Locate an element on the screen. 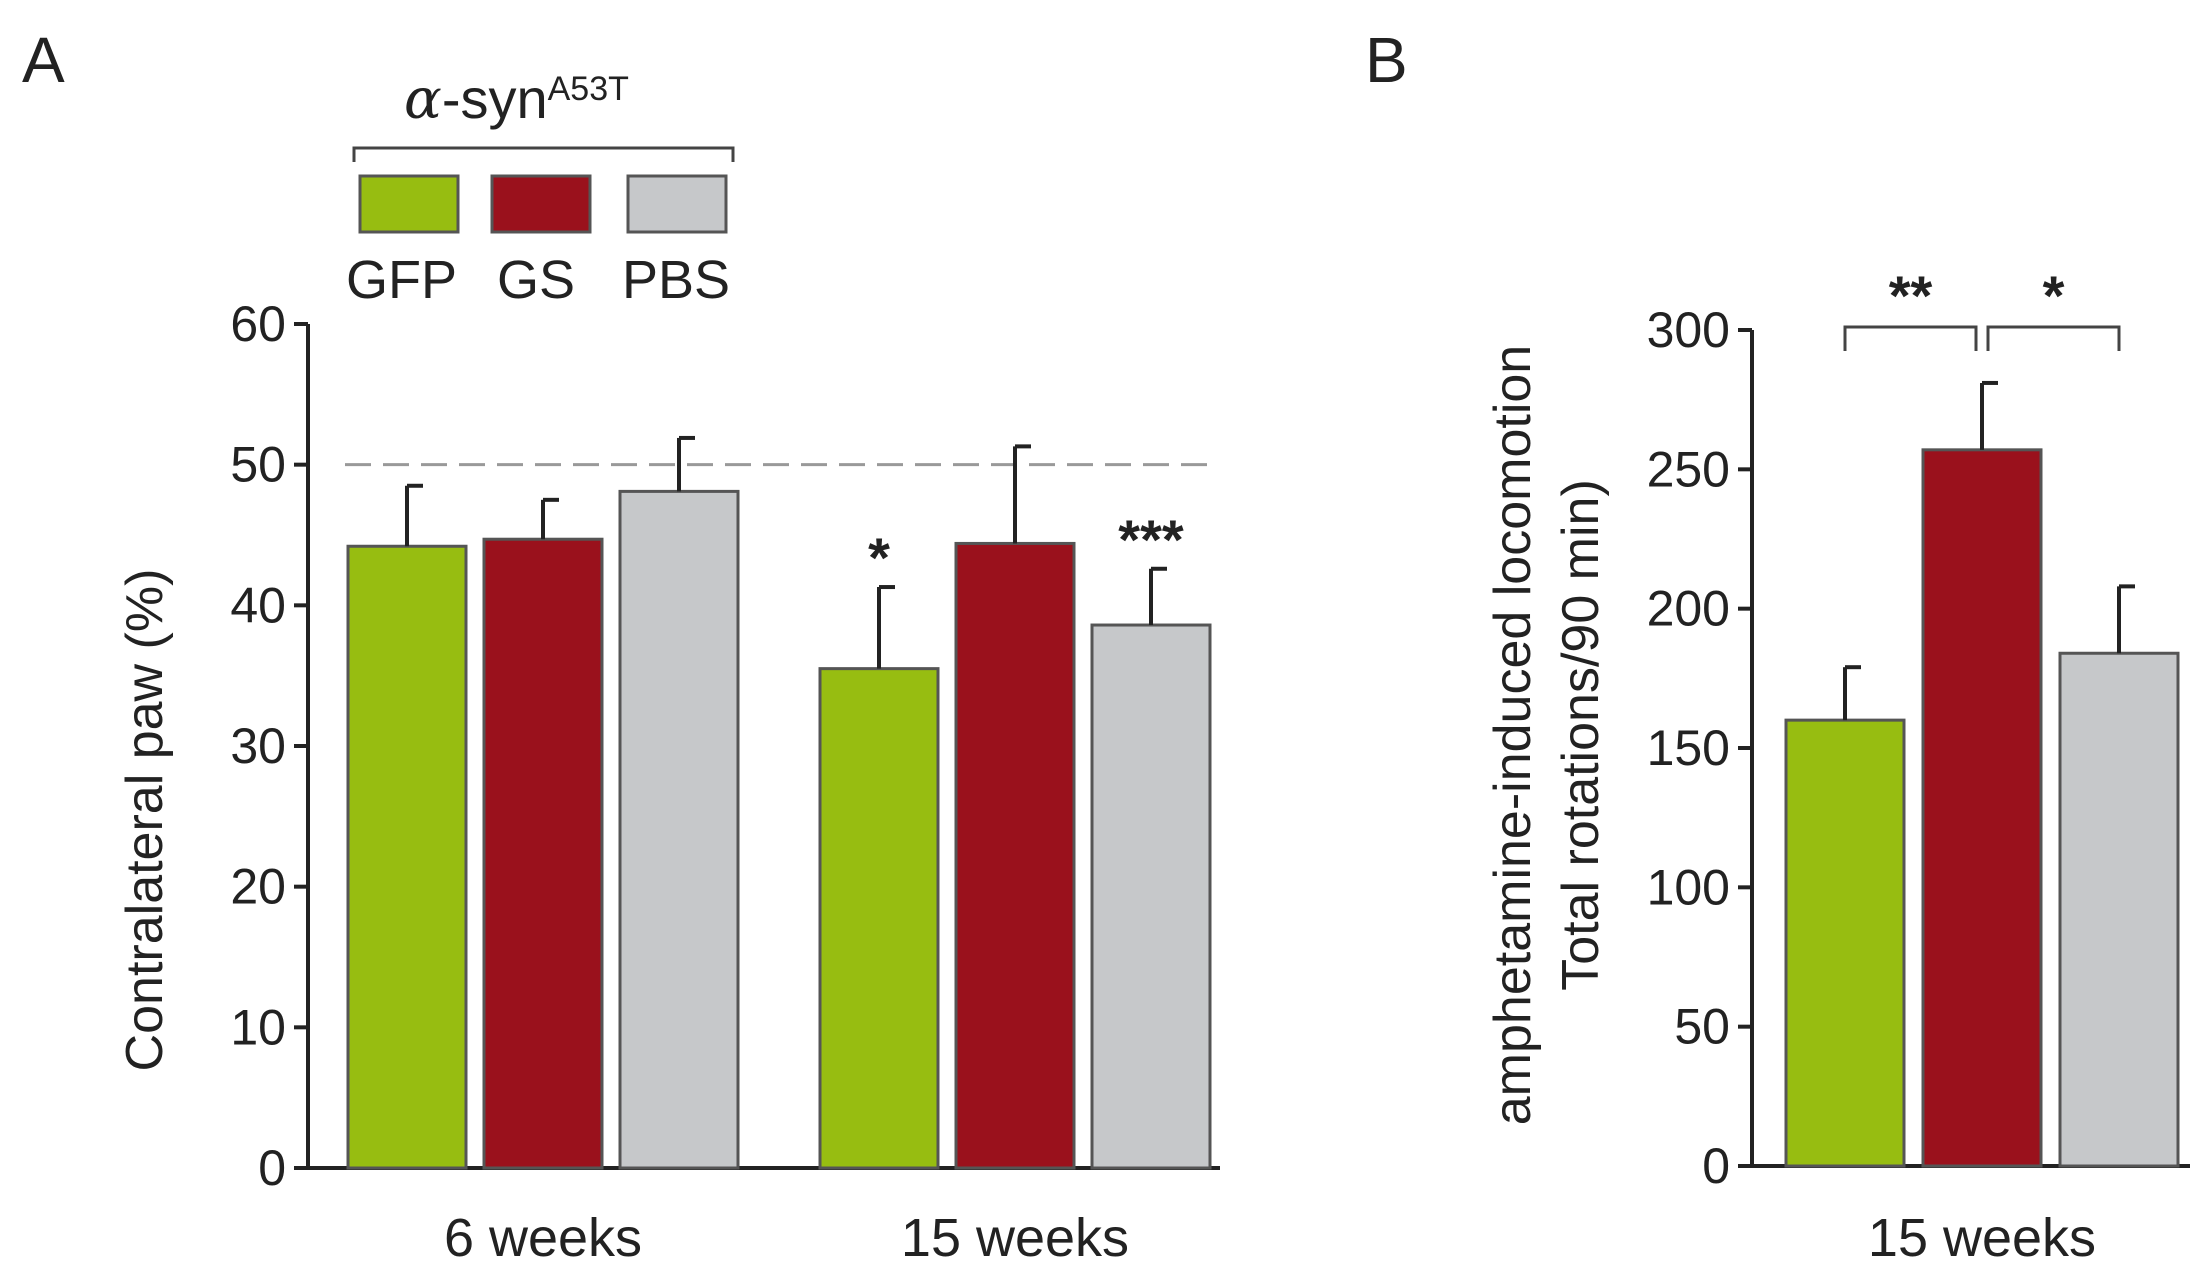  panel-b-significance-marker: * is located at coordinates (2054, 295).